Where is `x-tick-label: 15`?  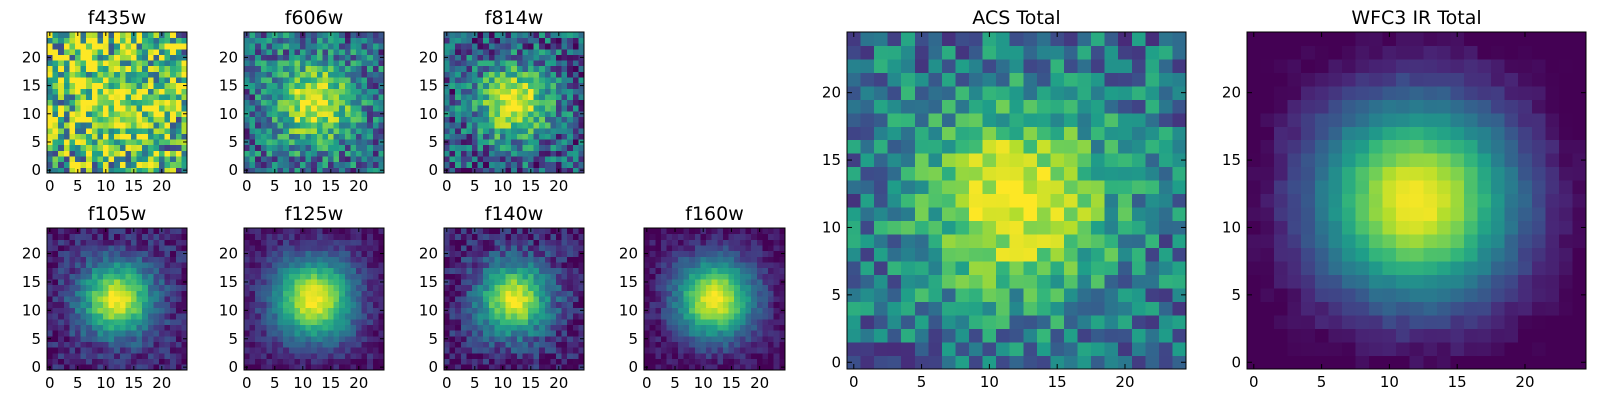 x-tick-label: 15 is located at coordinates (133, 186).